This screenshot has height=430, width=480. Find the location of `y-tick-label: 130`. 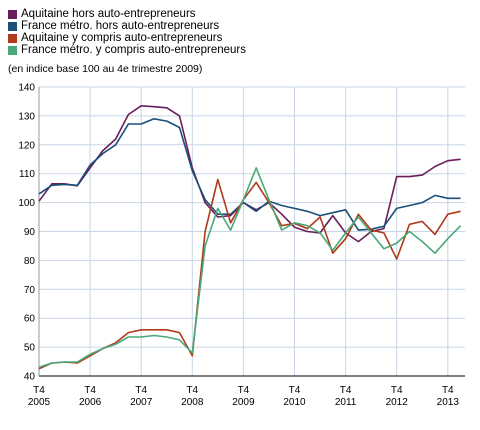

y-tick-label: 130 is located at coordinates (26, 116).